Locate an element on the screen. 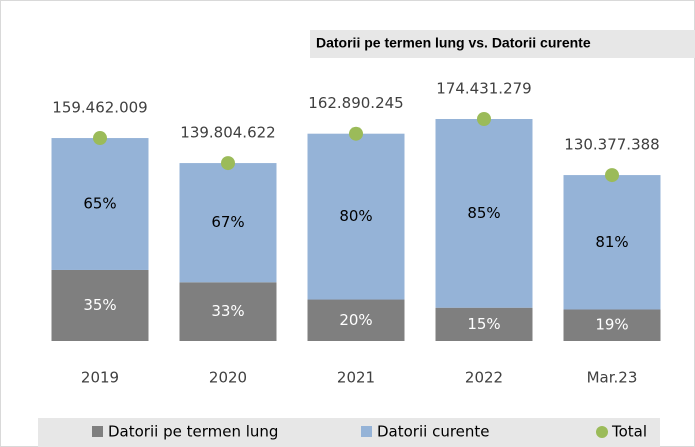  x-tick-label: Mar.23 is located at coordinates (612, 378).